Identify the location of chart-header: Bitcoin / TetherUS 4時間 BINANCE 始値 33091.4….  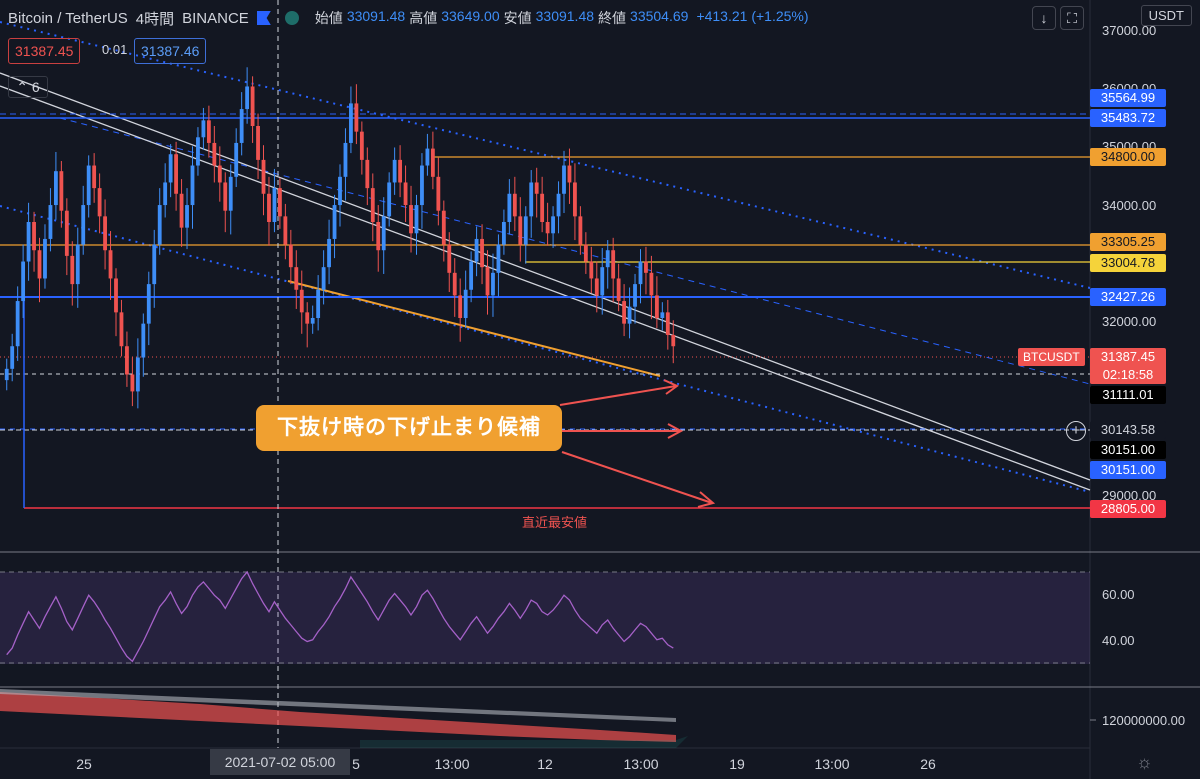
(408, 18).